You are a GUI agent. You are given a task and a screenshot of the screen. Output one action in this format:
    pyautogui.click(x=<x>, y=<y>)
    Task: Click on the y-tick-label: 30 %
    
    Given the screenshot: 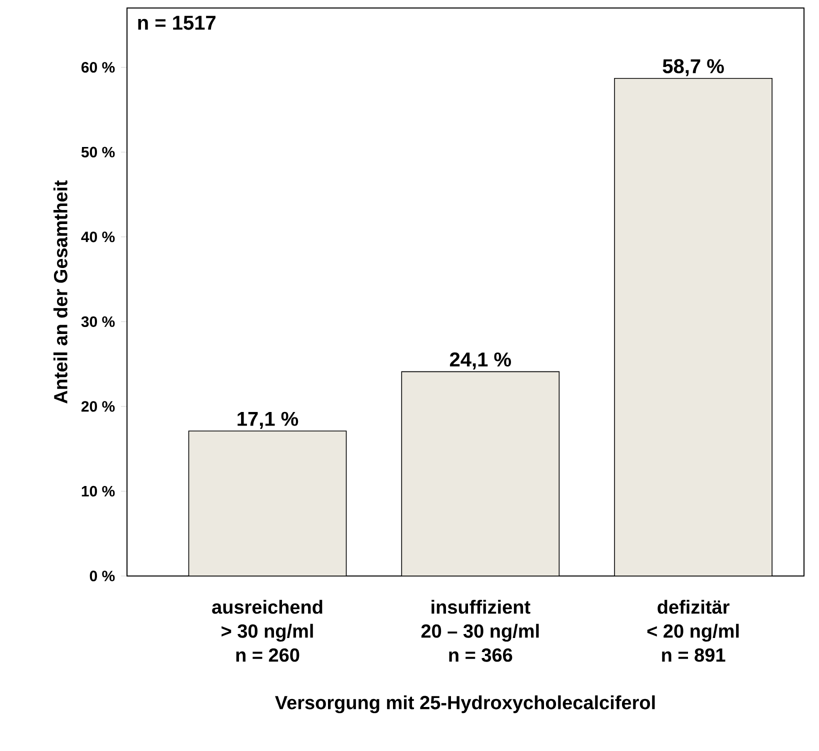 What is the action you would take?
    pyautogui.click(x=98, y=321)
    